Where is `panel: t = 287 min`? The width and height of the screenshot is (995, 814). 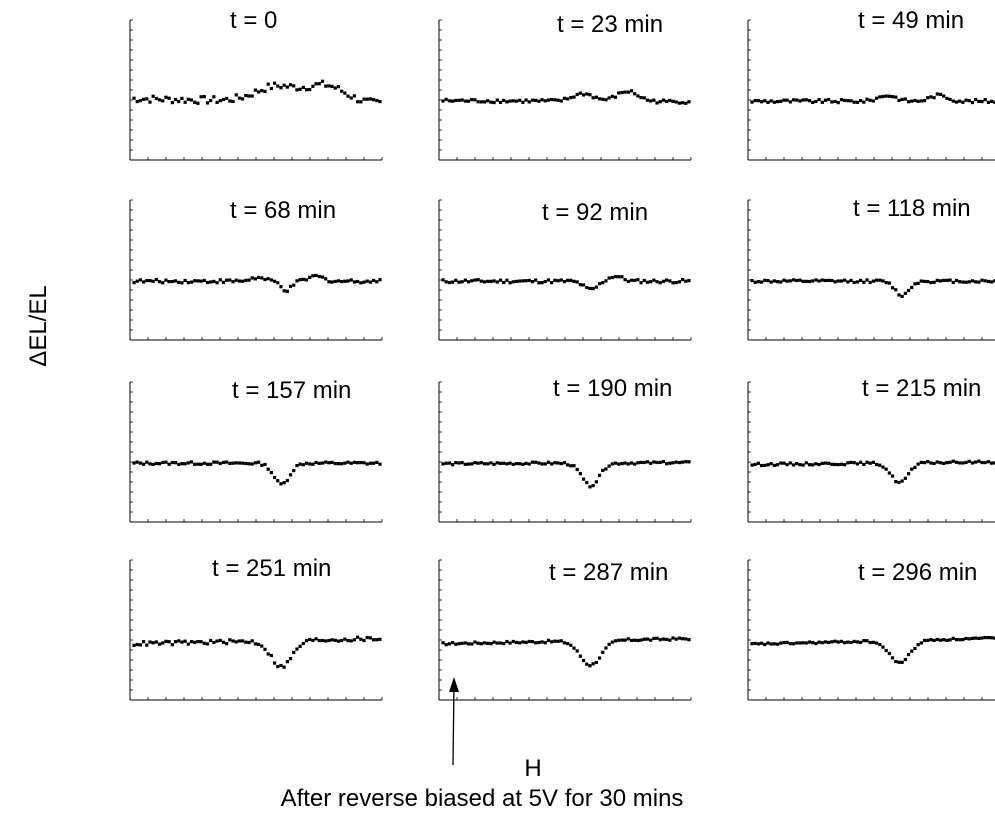 panel: t = 287 min is located at coordinates (565, 630).